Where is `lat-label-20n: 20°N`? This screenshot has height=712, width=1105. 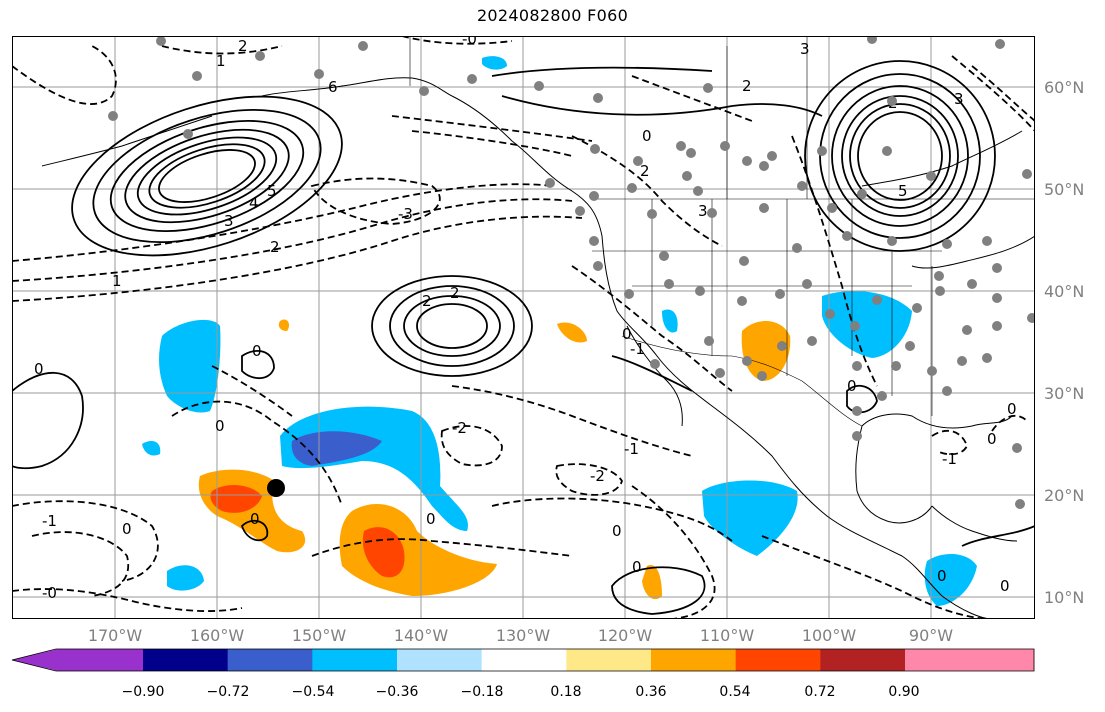 lat-label-20n: 20°N is located at coordinates (1064, 495).